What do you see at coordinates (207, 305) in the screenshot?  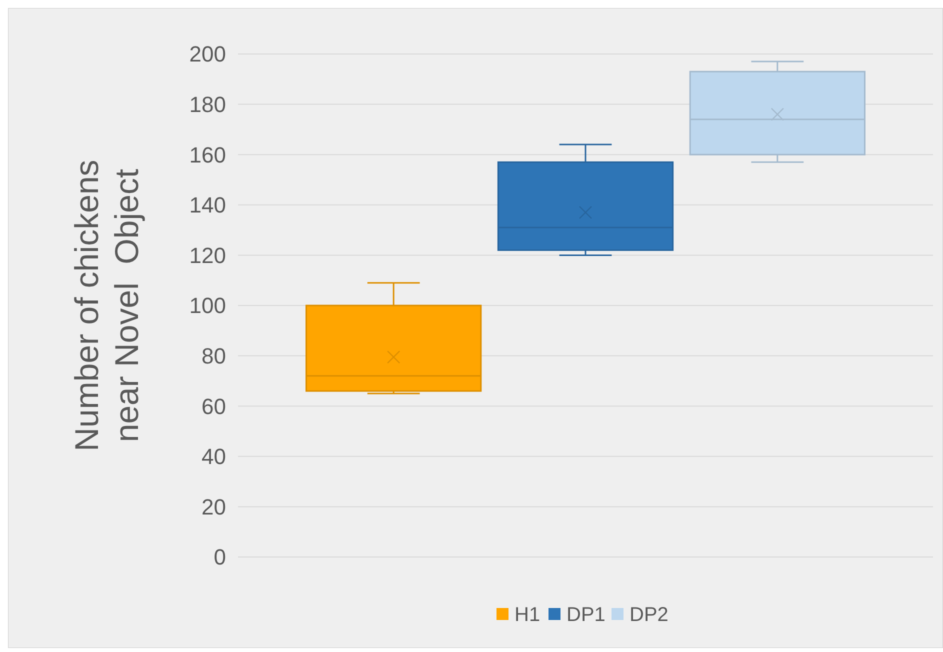 I see `y-tick-label: 100` at bounding box center [207, 305].